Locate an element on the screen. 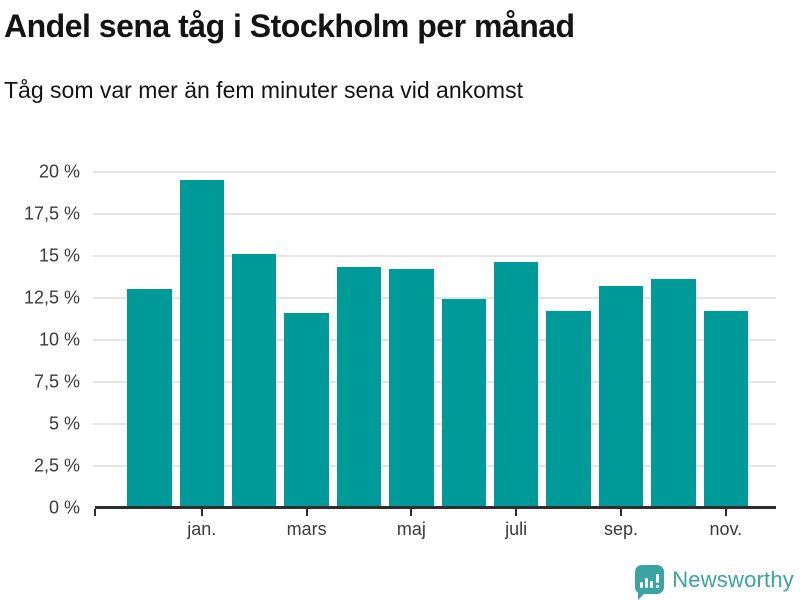 This screenshot has width=800, height=600. newsworthy-logo: Newsworthy is located at coordinates (714, 582).